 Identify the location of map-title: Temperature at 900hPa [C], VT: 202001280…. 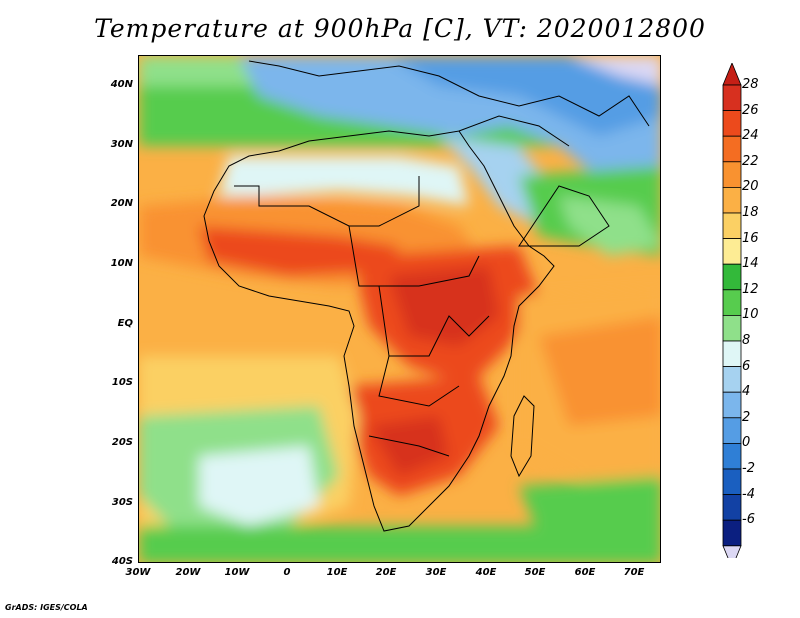
(400, 28).